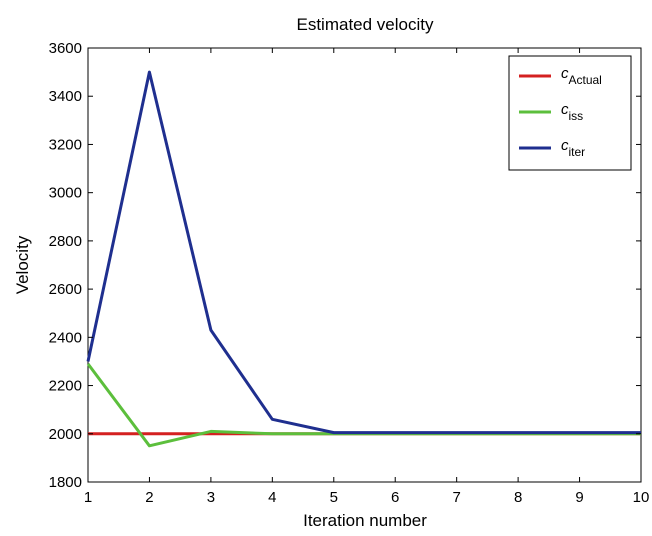 The image size is (652, 536). I want to click on legend-label-sub: Actual, so click(585, 80).